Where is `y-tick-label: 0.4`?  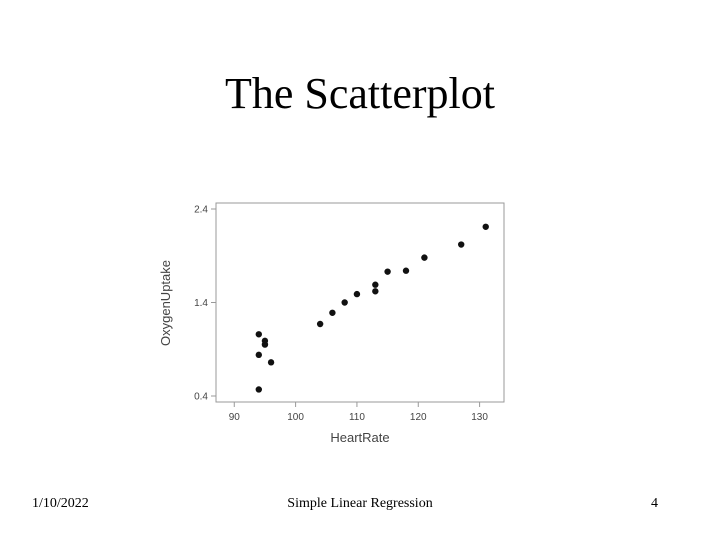
y-tick-label: 0.4 is located at coordinates (201, 397).